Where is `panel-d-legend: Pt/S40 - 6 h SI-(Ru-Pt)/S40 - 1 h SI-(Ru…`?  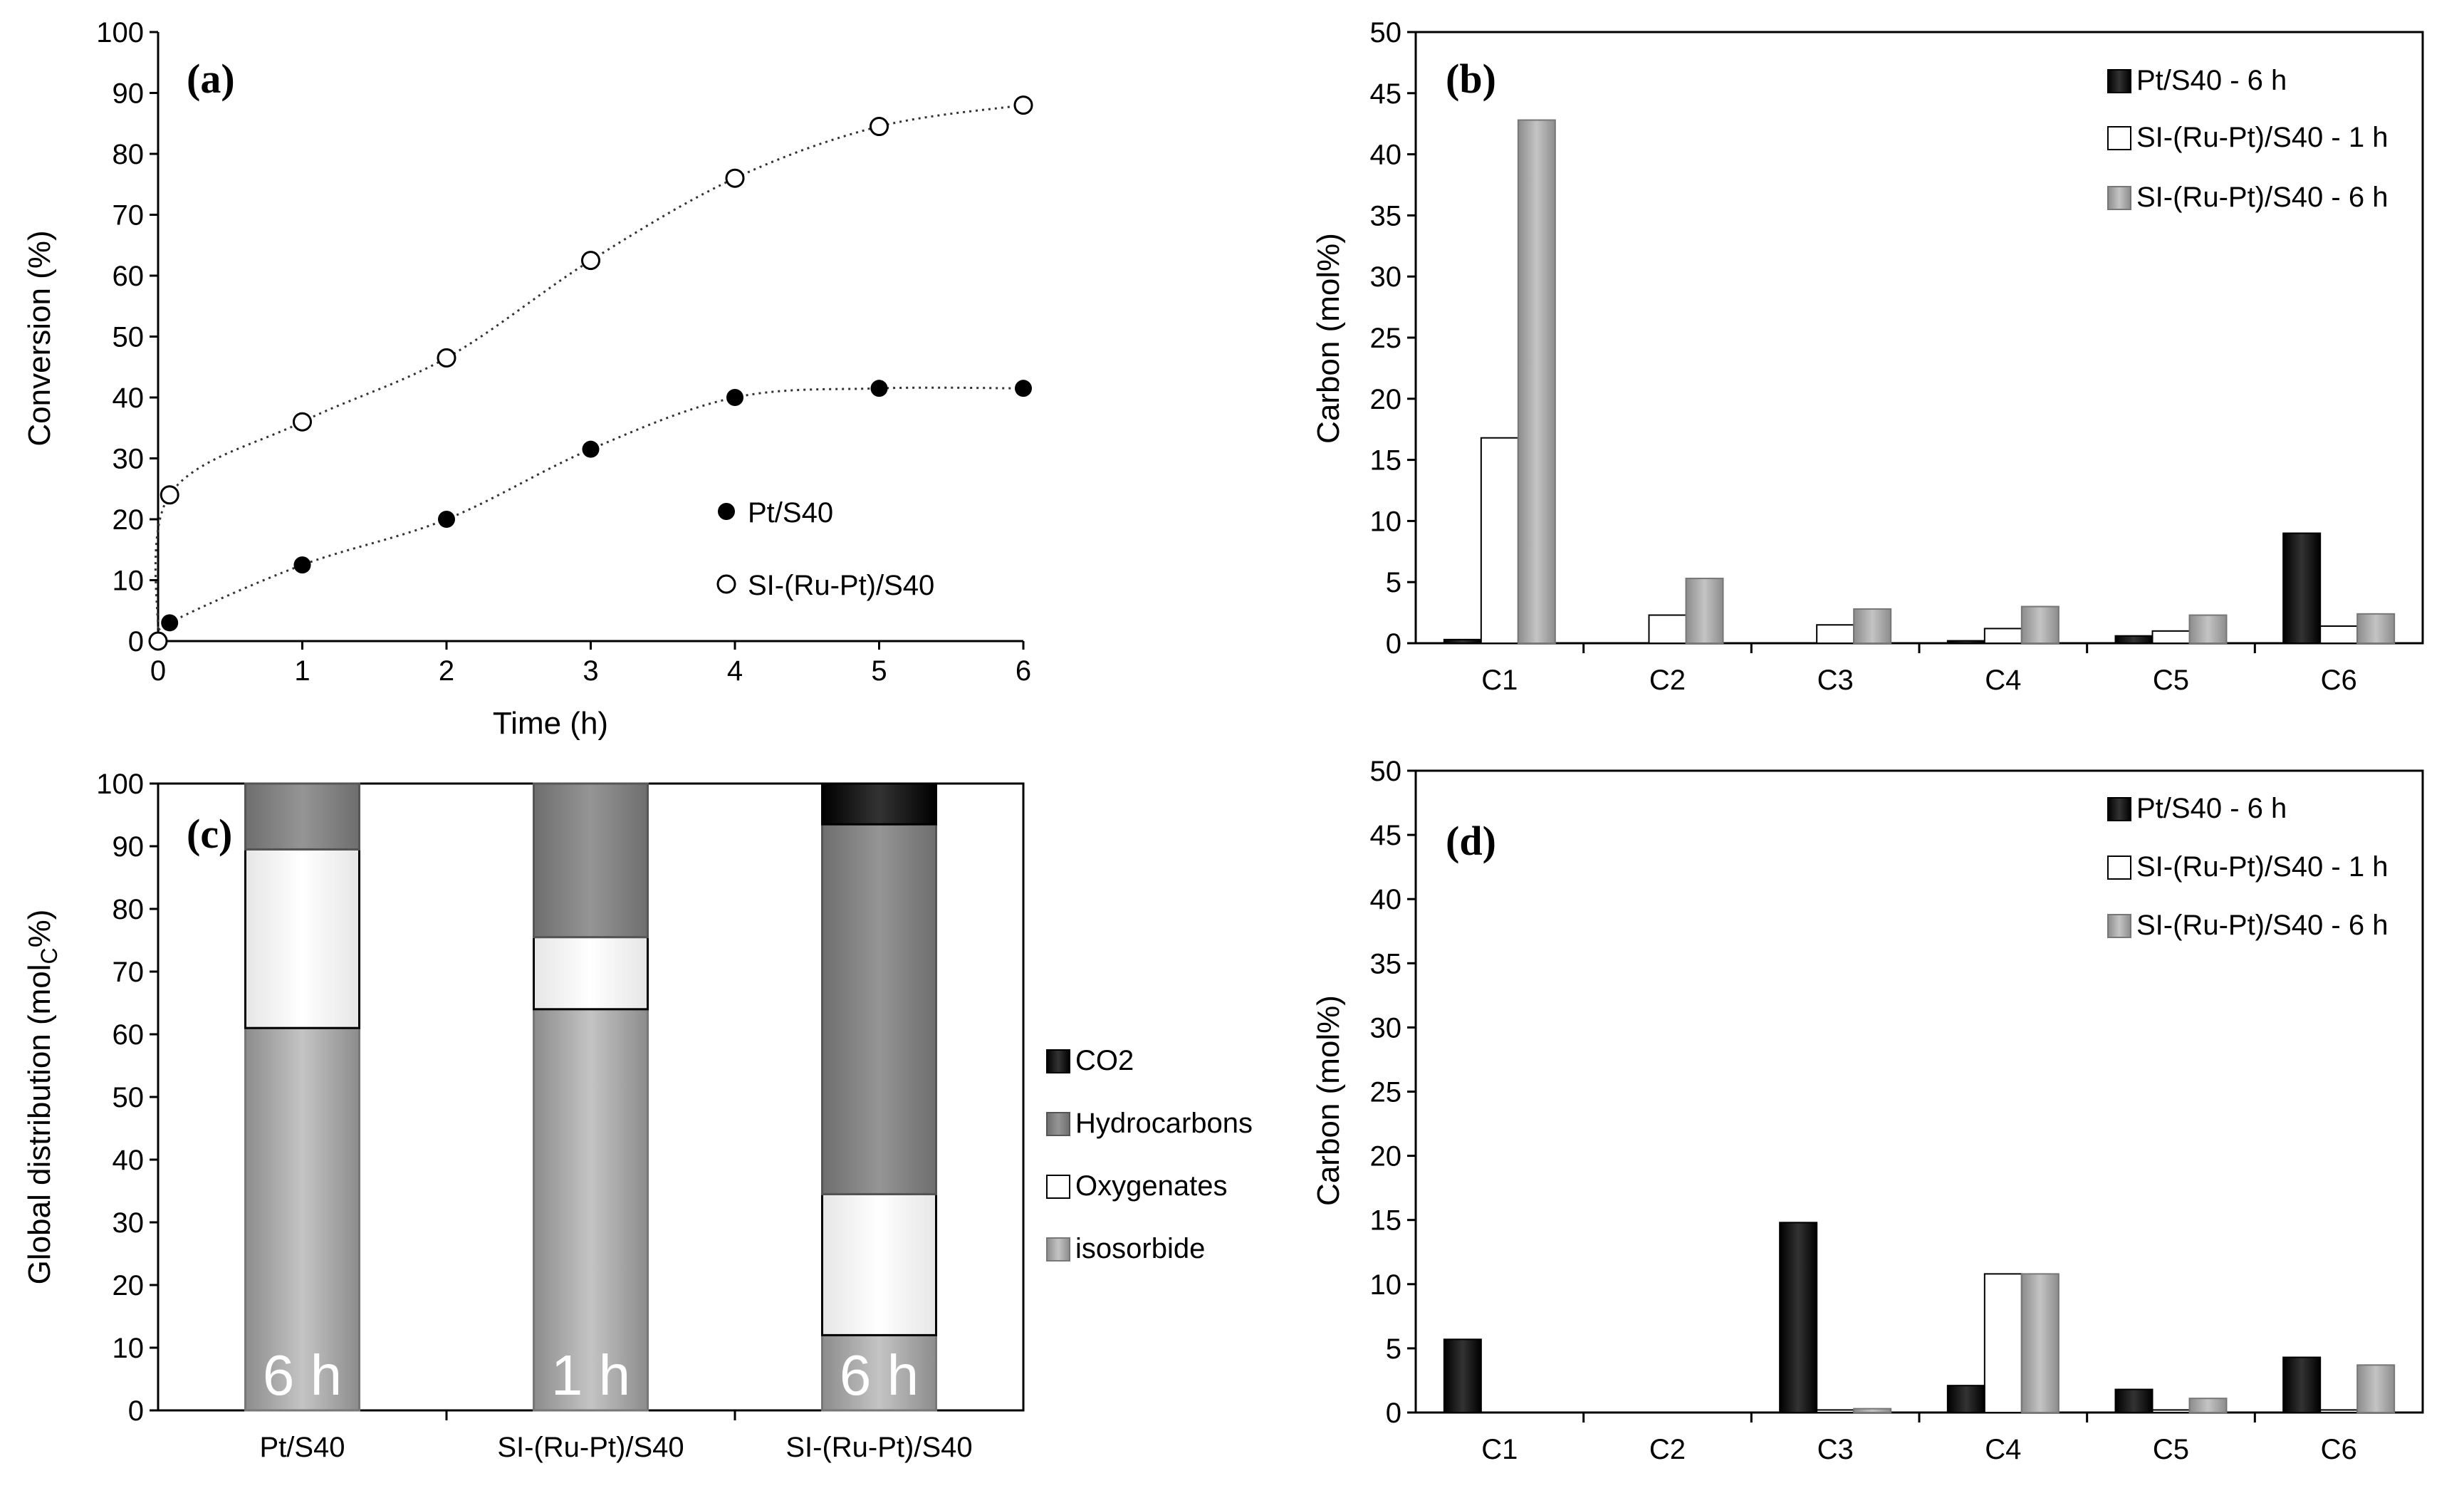 panel-d-legend: Pt/S40 - 6 h SI-(Ru-Pt)/S40 - 1 h SI-(Ru… is located at coordinates (2247, 867).